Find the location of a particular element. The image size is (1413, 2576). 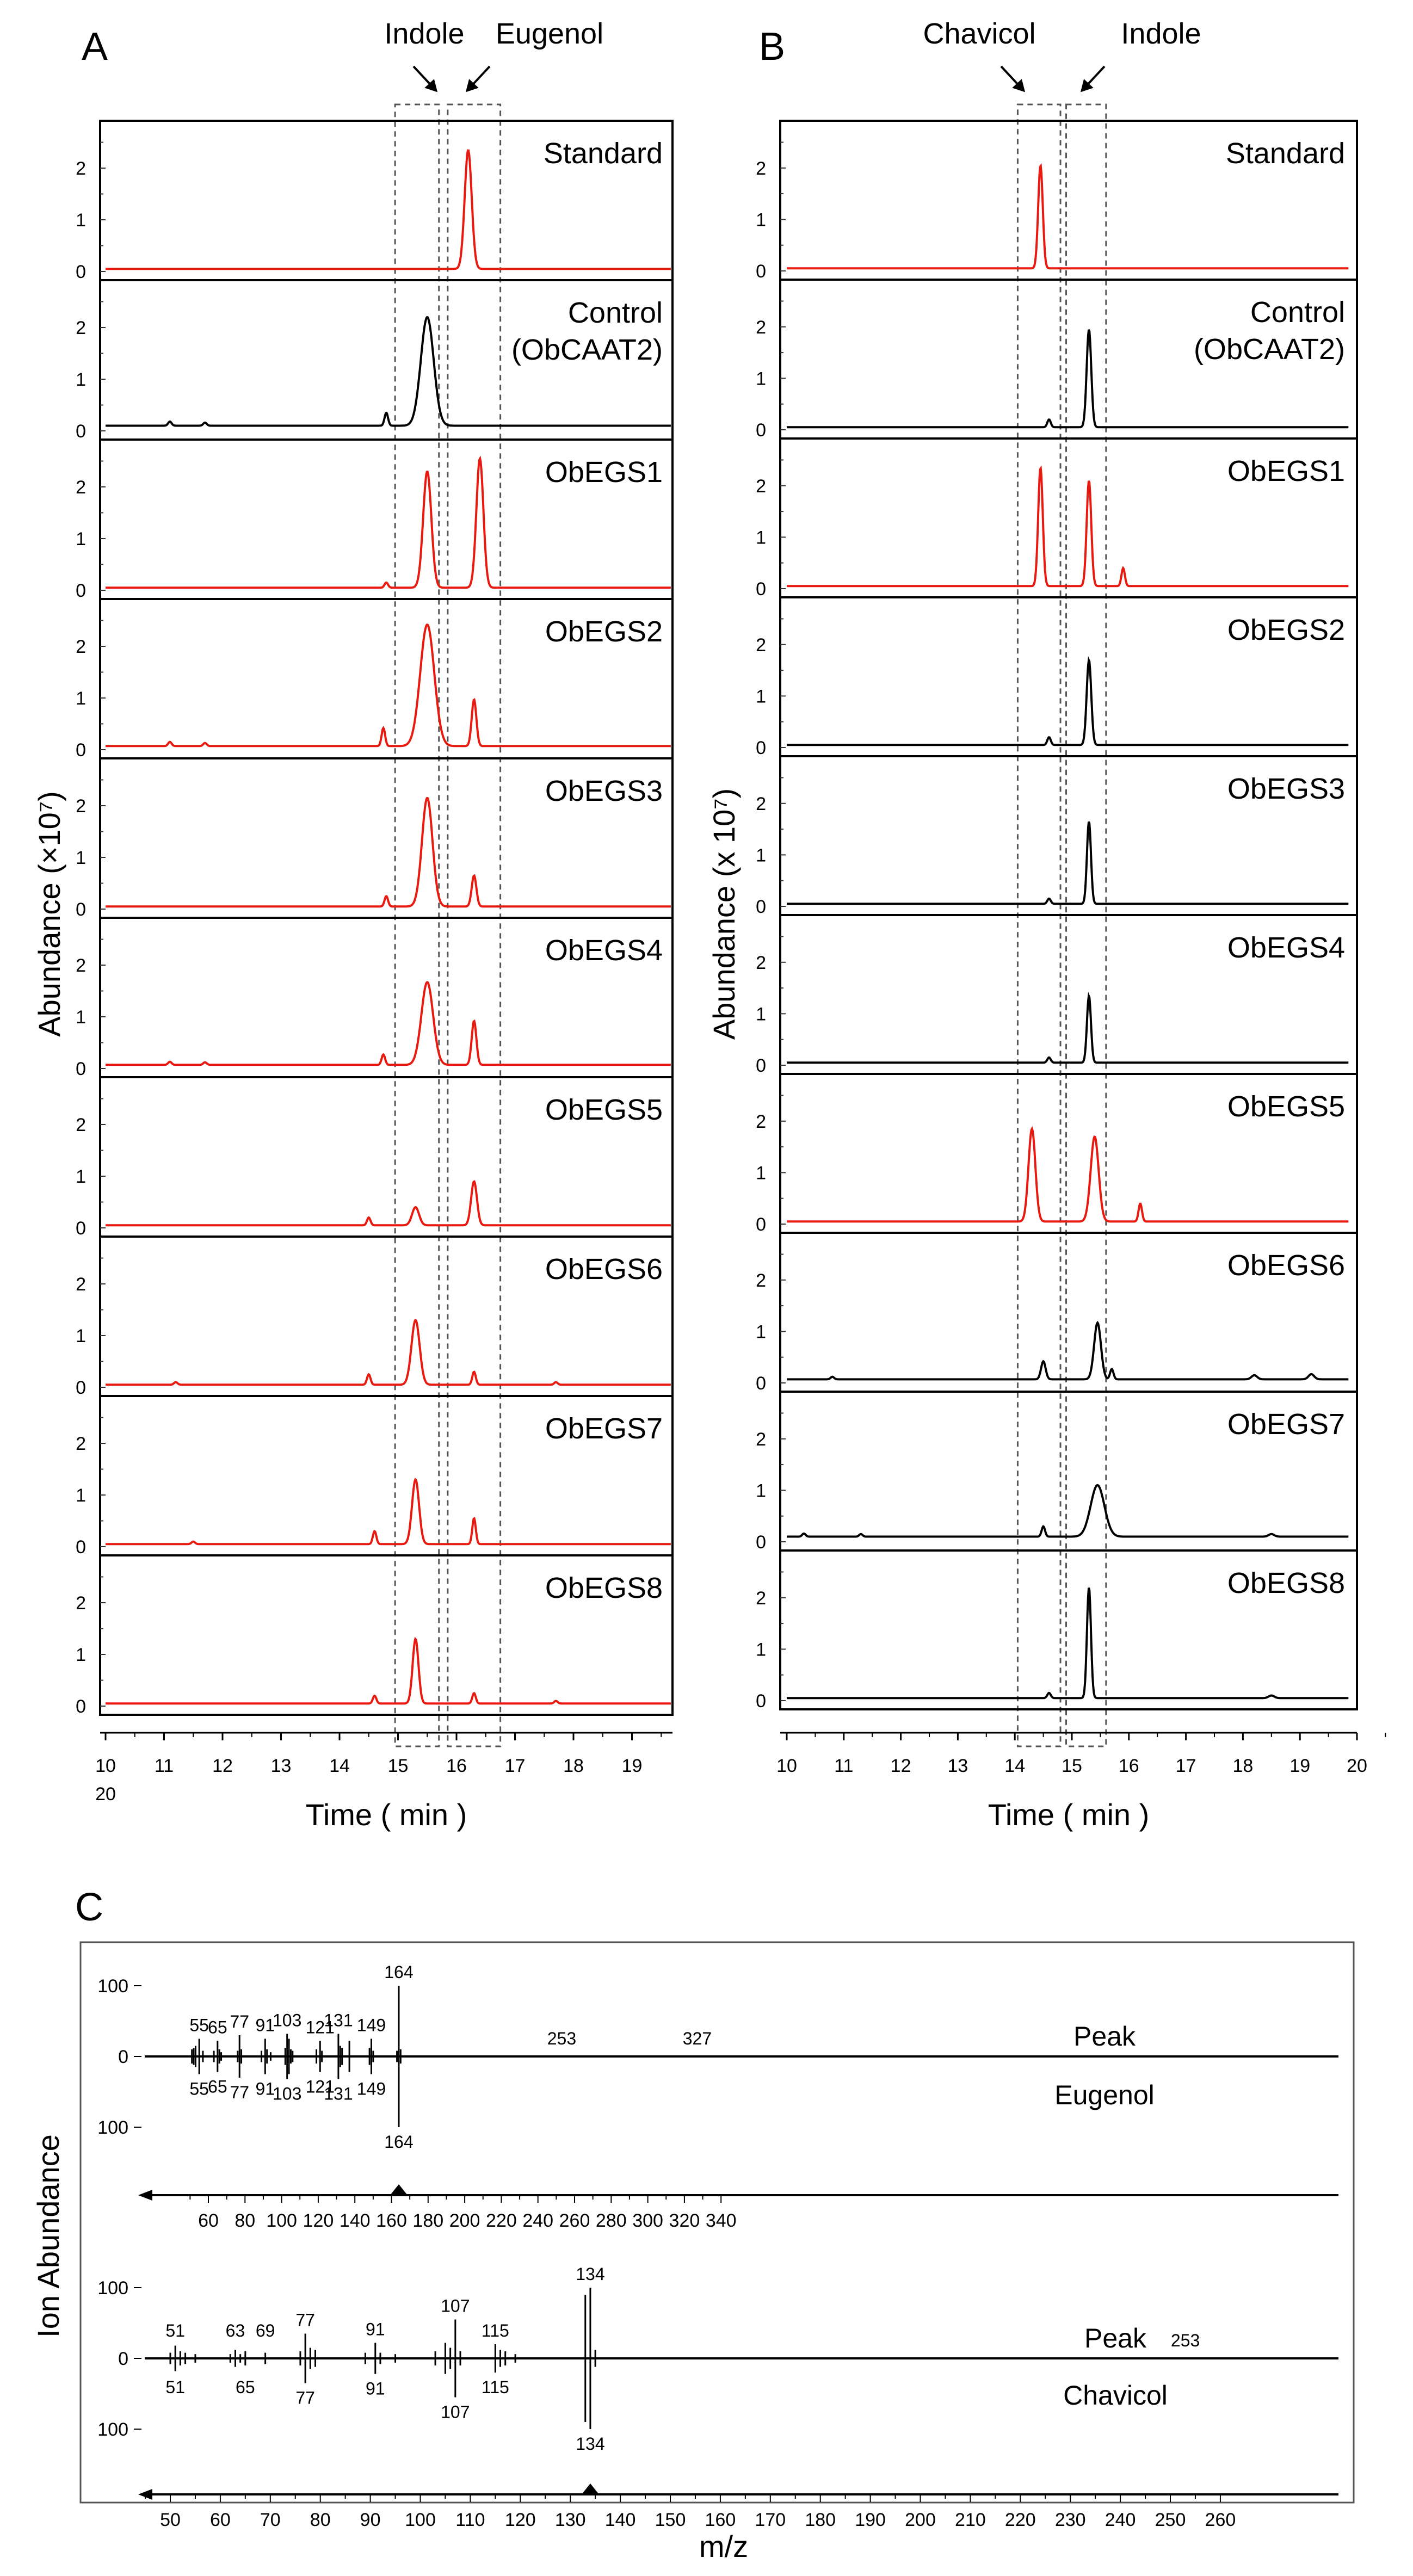

top-peak-label: 107 is located at coordinates (456, 2306).